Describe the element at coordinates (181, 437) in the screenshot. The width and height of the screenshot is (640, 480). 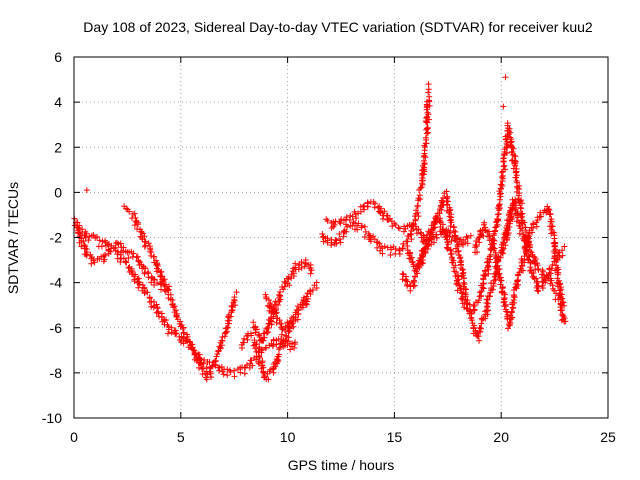
I see `x-tick-label: 5` at that location.